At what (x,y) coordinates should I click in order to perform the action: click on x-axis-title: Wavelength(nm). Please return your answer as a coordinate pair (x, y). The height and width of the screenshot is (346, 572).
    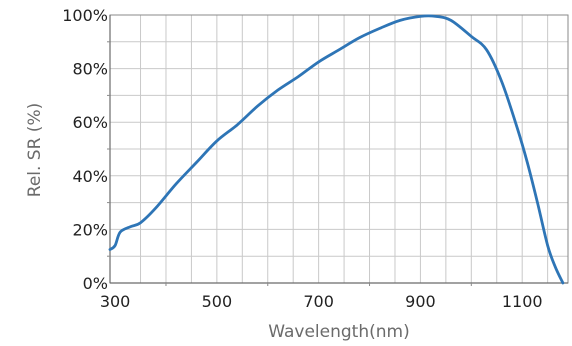
    Looking at the image, I should click on (338, 332).